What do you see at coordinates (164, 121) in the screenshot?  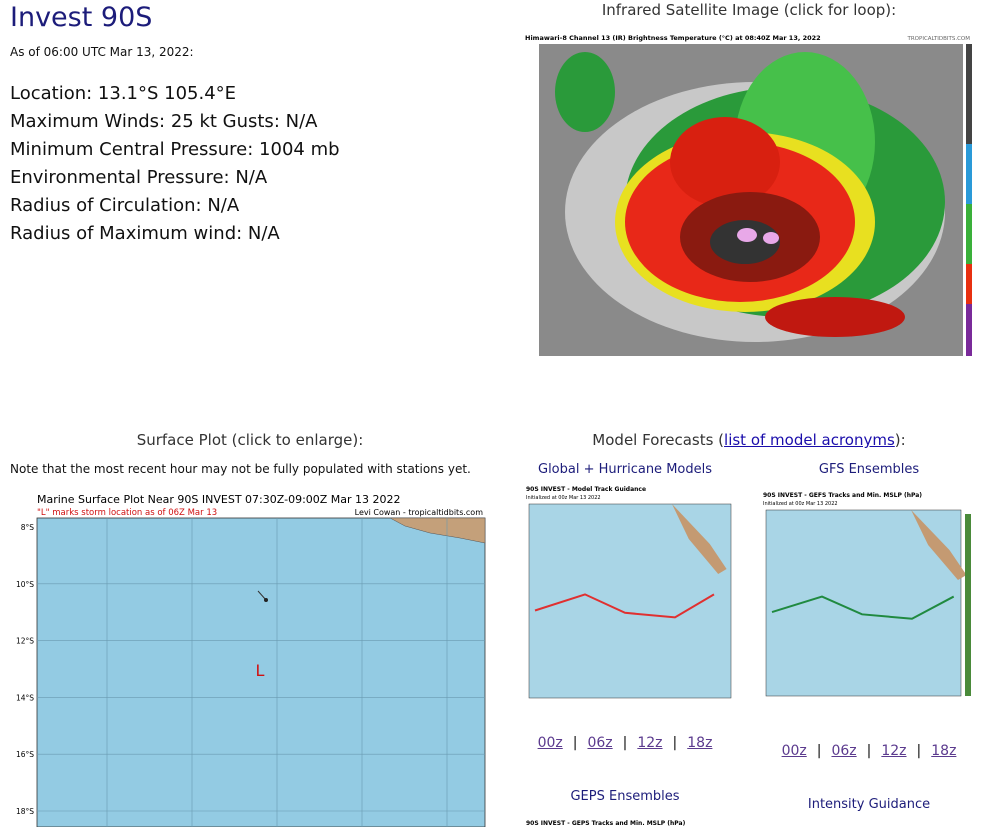 I see `info-line: Maximum Winds: 25 kt Gusts: N/A` at bounding box center [164, 121].